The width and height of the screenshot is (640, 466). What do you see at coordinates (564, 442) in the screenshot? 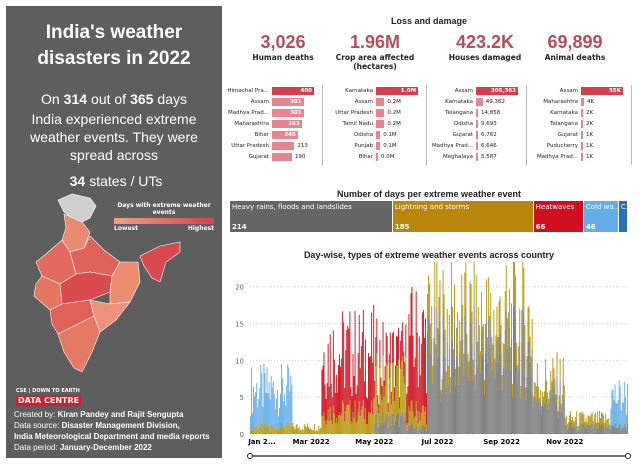
I see `x-tick-label: Nov 2022` at bounding box center [564, 442].